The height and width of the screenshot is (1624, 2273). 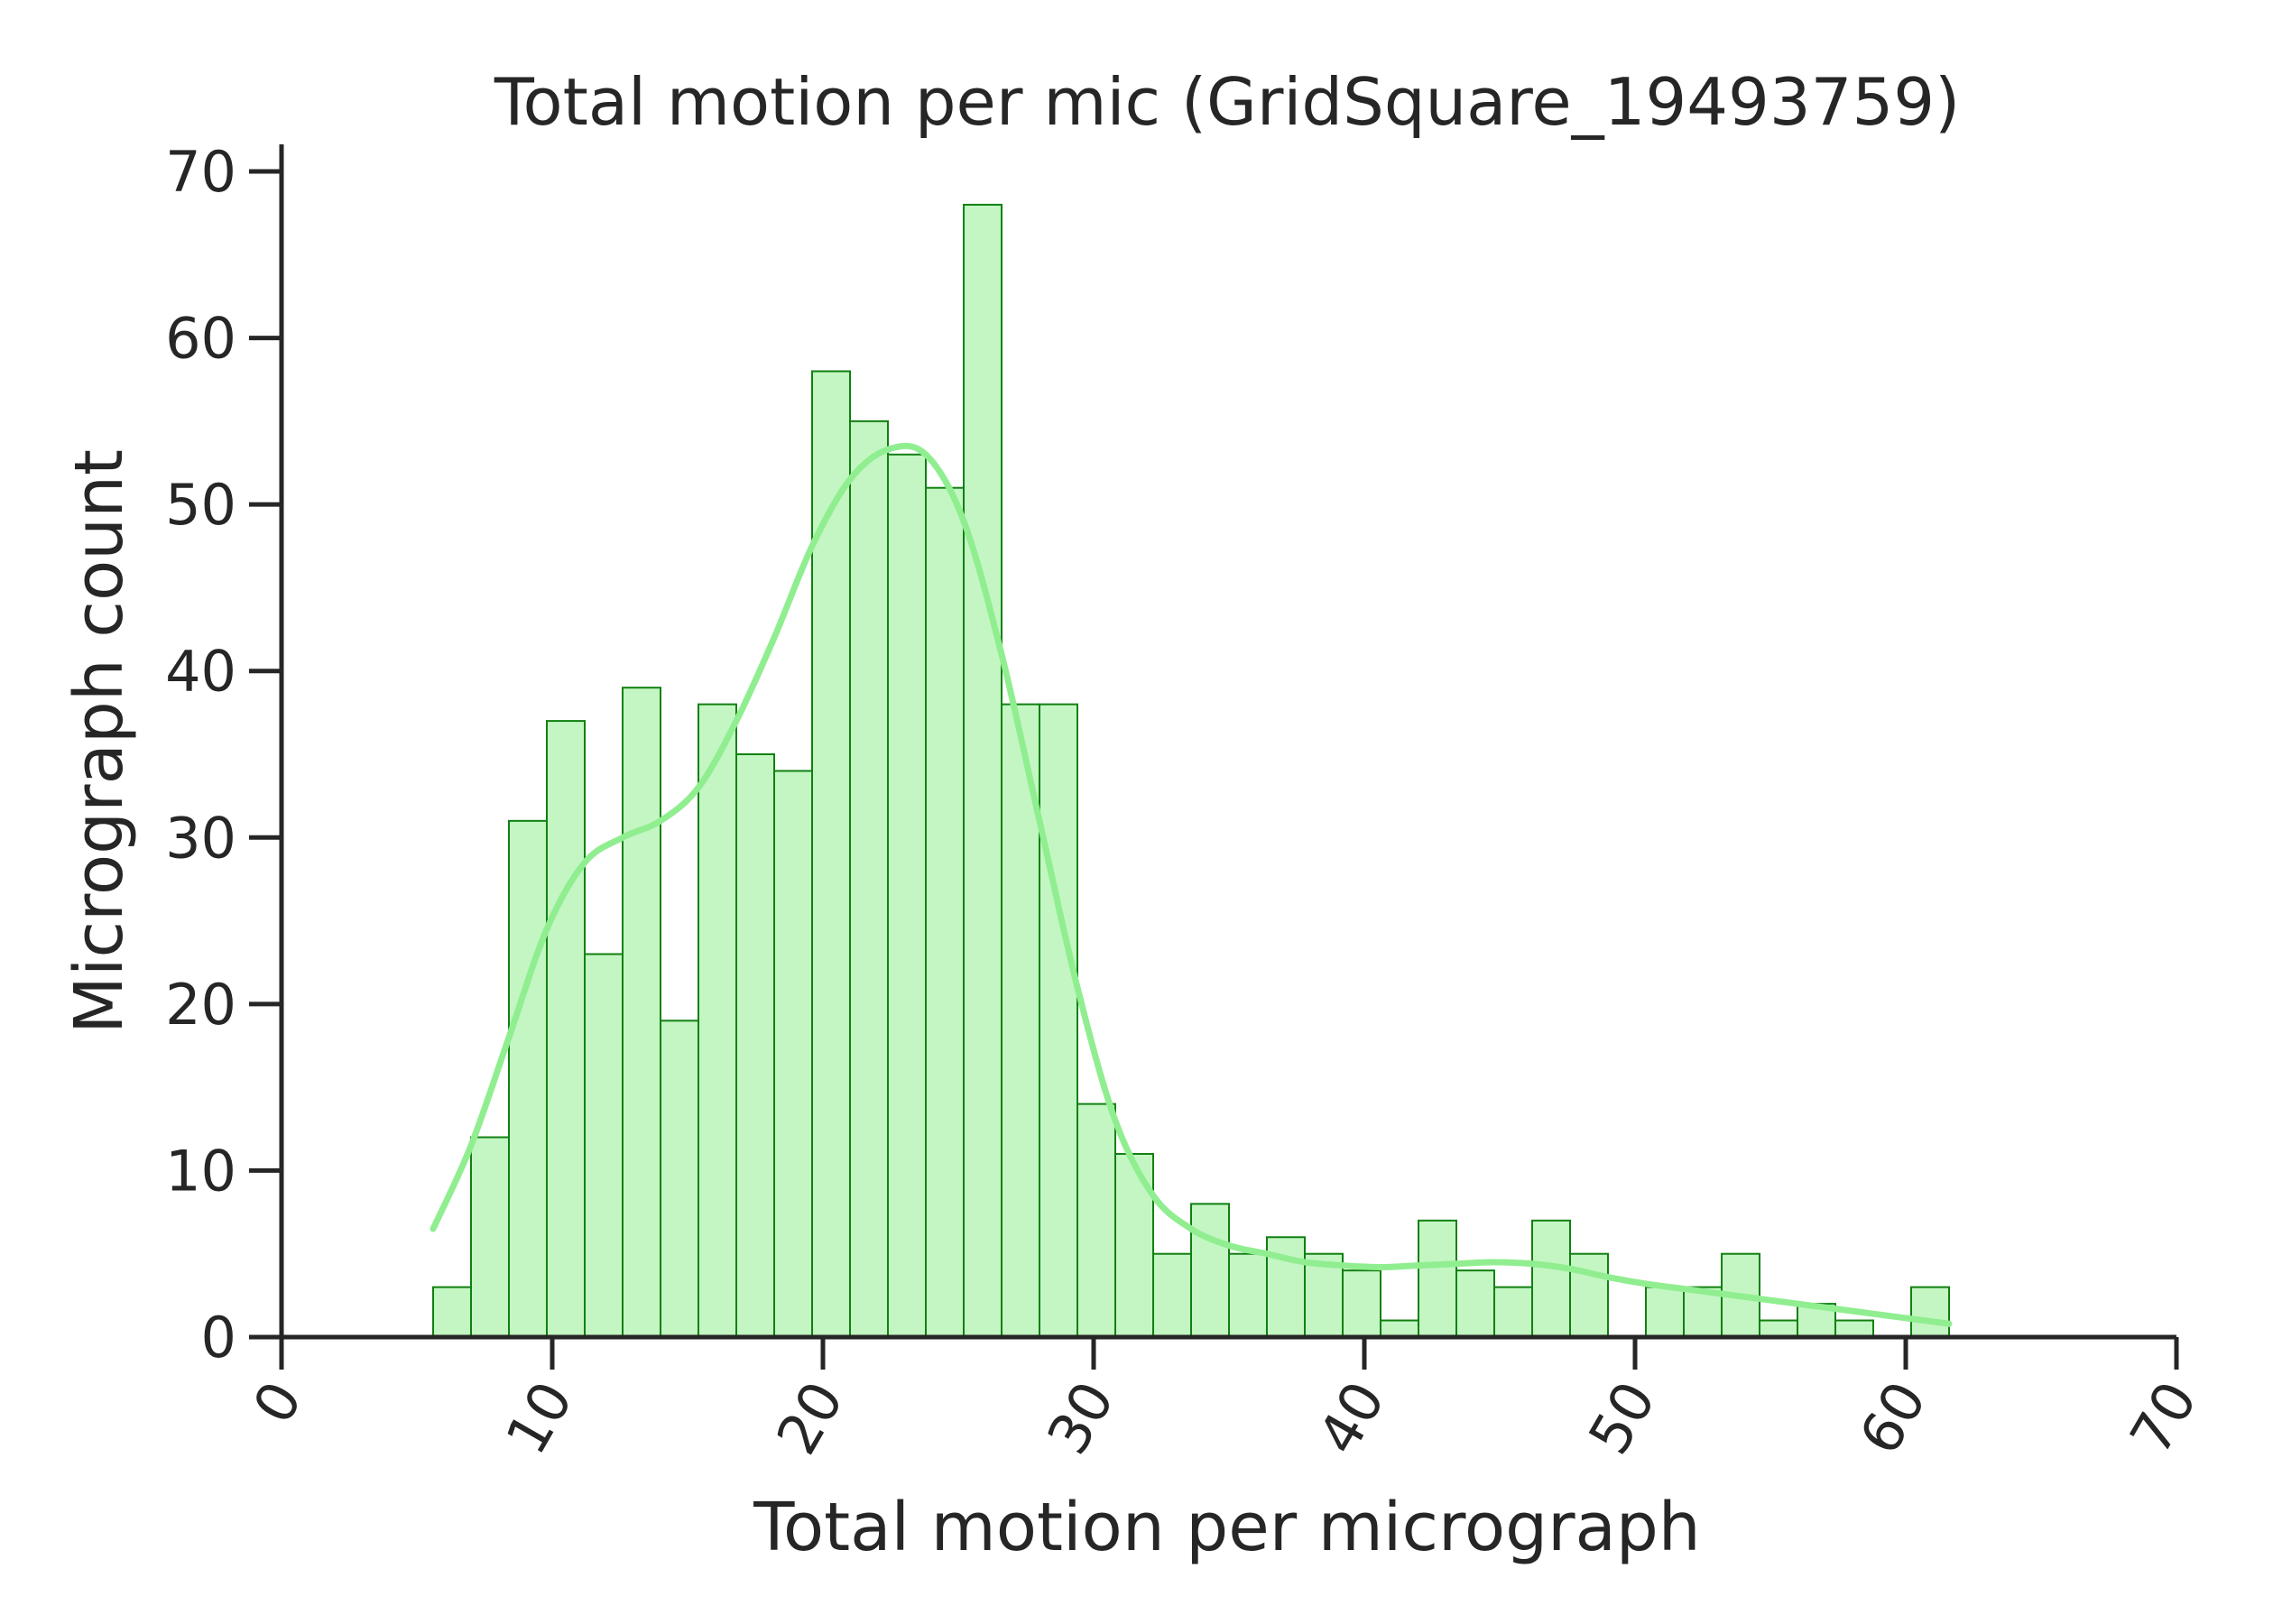 What do you see at coordinates (809, 1418) in the screenshot?
I see `x-tick-label: 20` at bounding box center [809, 1418].